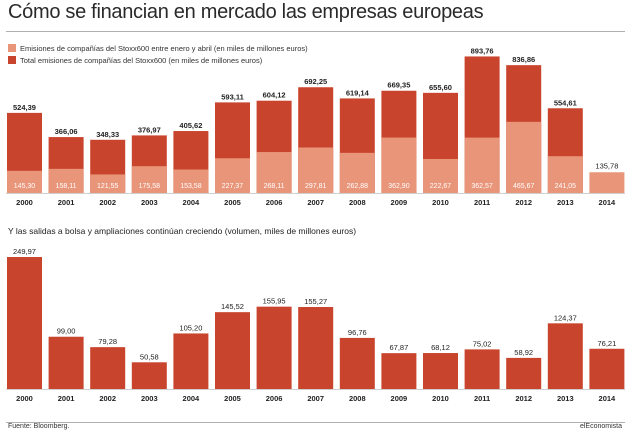 This screenshot has width=630, height=432. What do you see at coordinates (606, 165) in the screenshot?
I see `partial-label-2014: 135,78` at bounding box center [606, 165].